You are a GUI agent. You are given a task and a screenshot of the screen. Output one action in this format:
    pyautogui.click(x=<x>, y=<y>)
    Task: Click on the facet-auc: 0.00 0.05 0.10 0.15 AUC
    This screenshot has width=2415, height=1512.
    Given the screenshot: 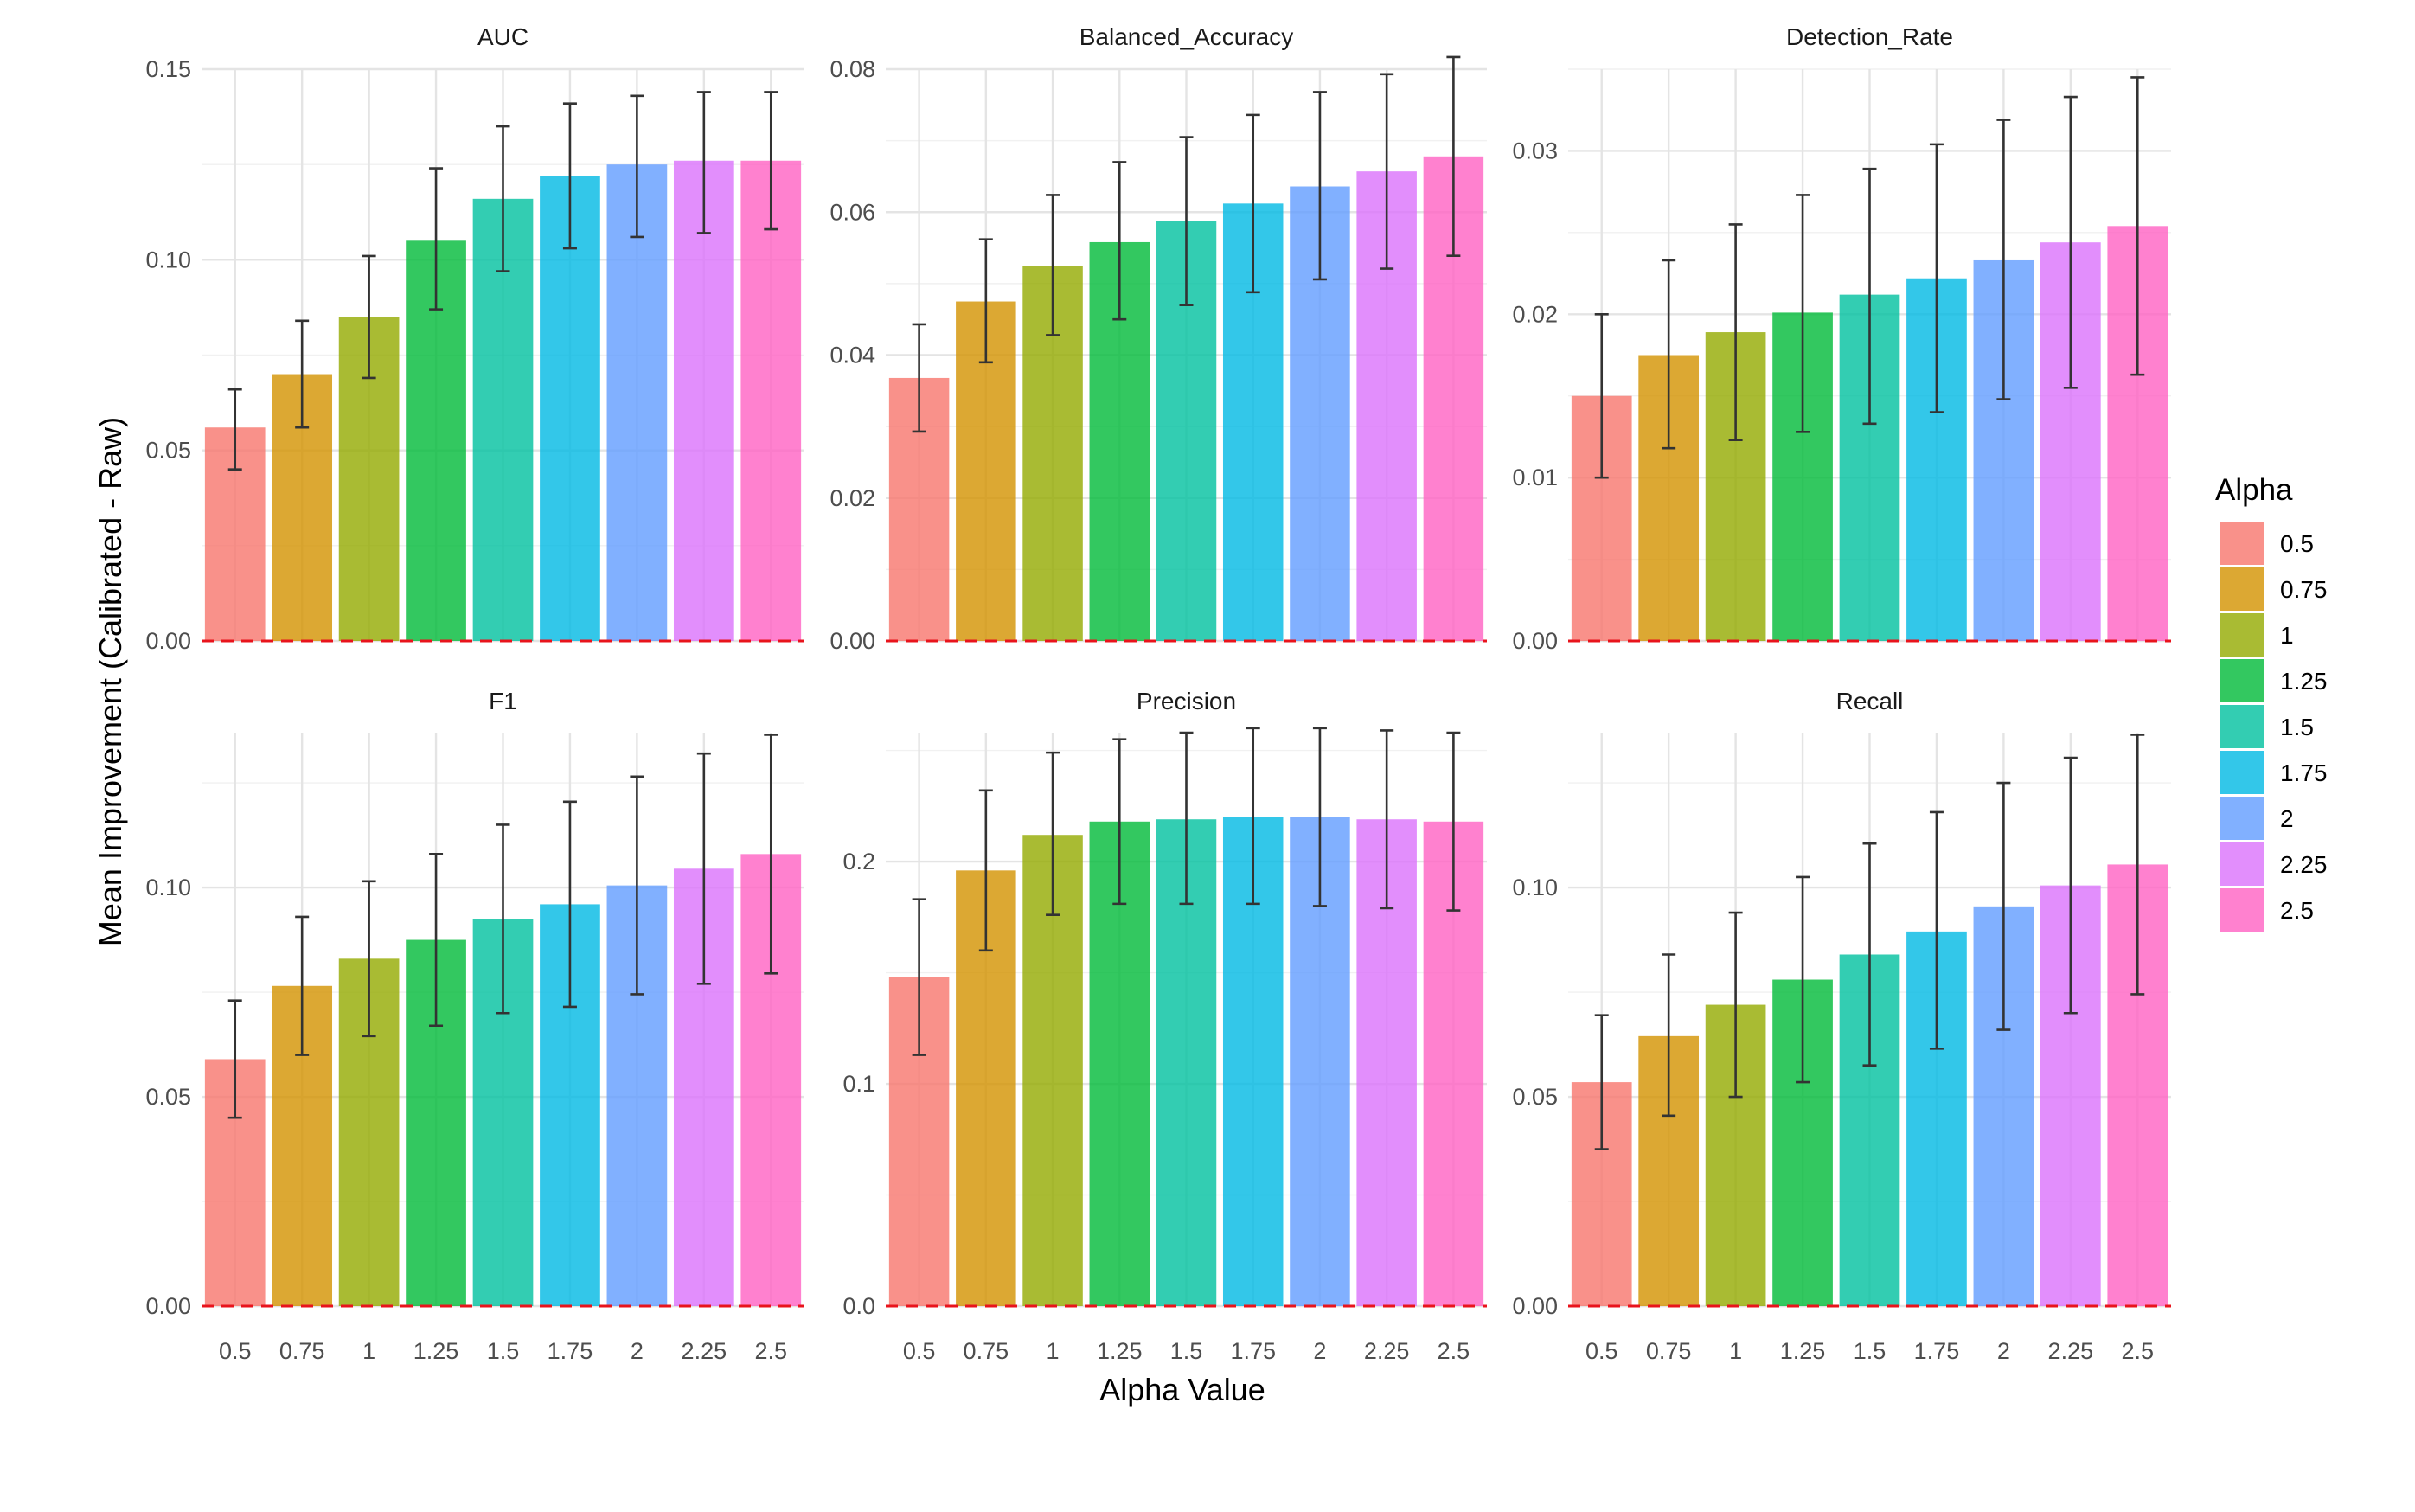 What is the action you would take?
    pyautogui.click(x=474, y=338)
    